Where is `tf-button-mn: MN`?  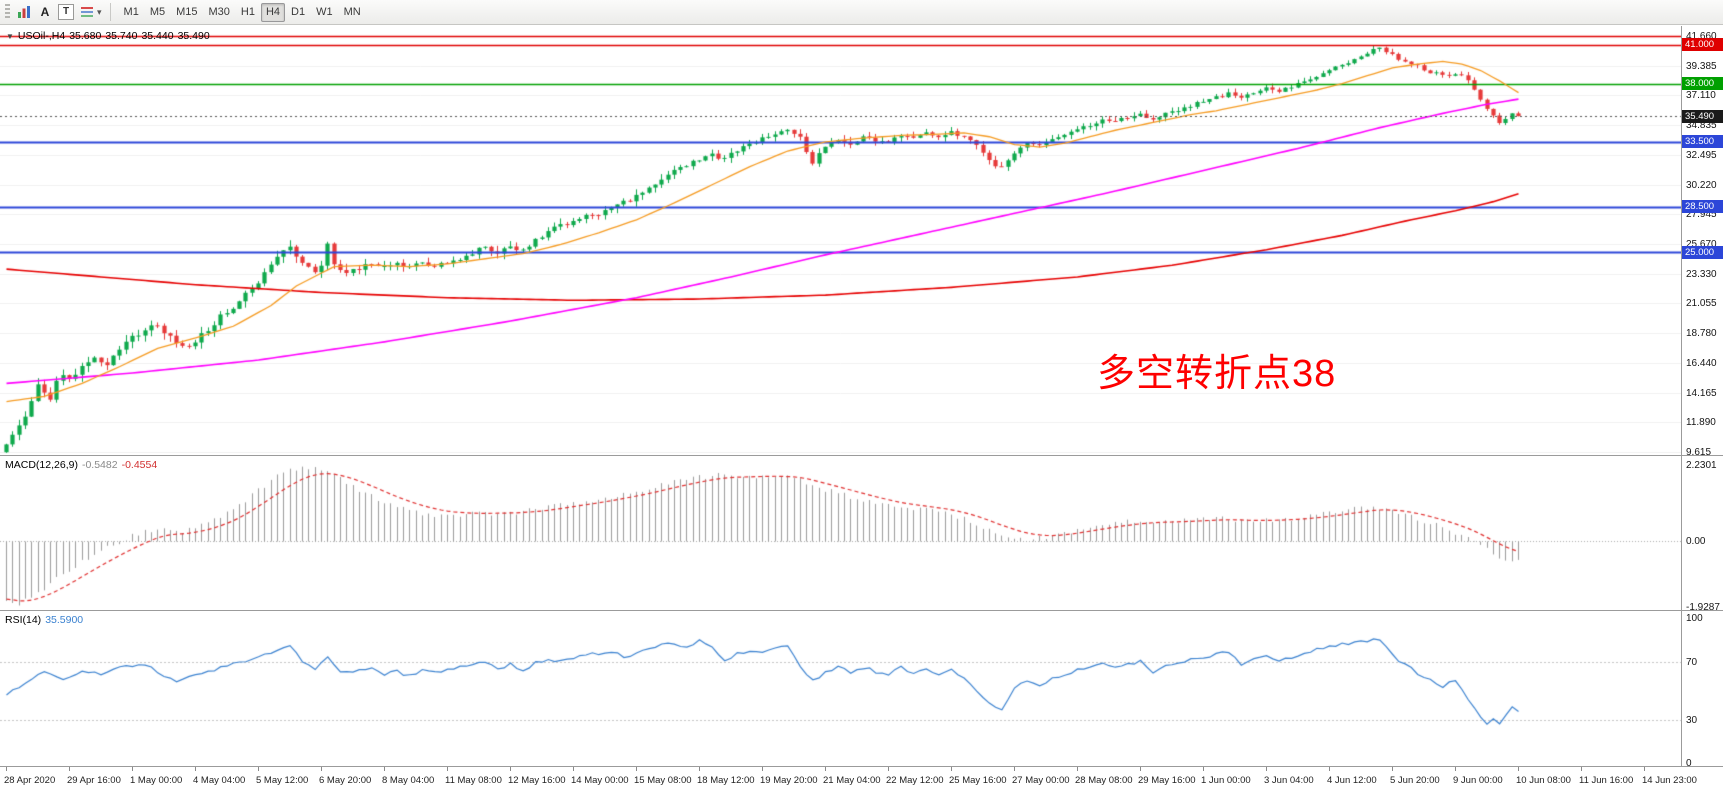
tf-button-mn: MN is located at coordinates (352, 12).